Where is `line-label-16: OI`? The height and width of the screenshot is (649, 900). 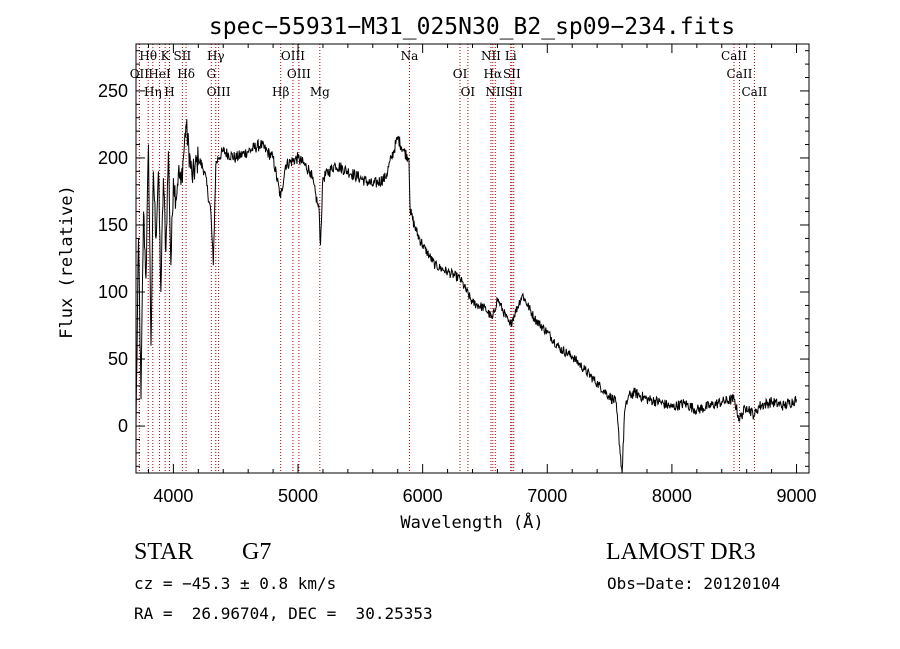
line-label-16: OI is located at coordinates (460, 74).